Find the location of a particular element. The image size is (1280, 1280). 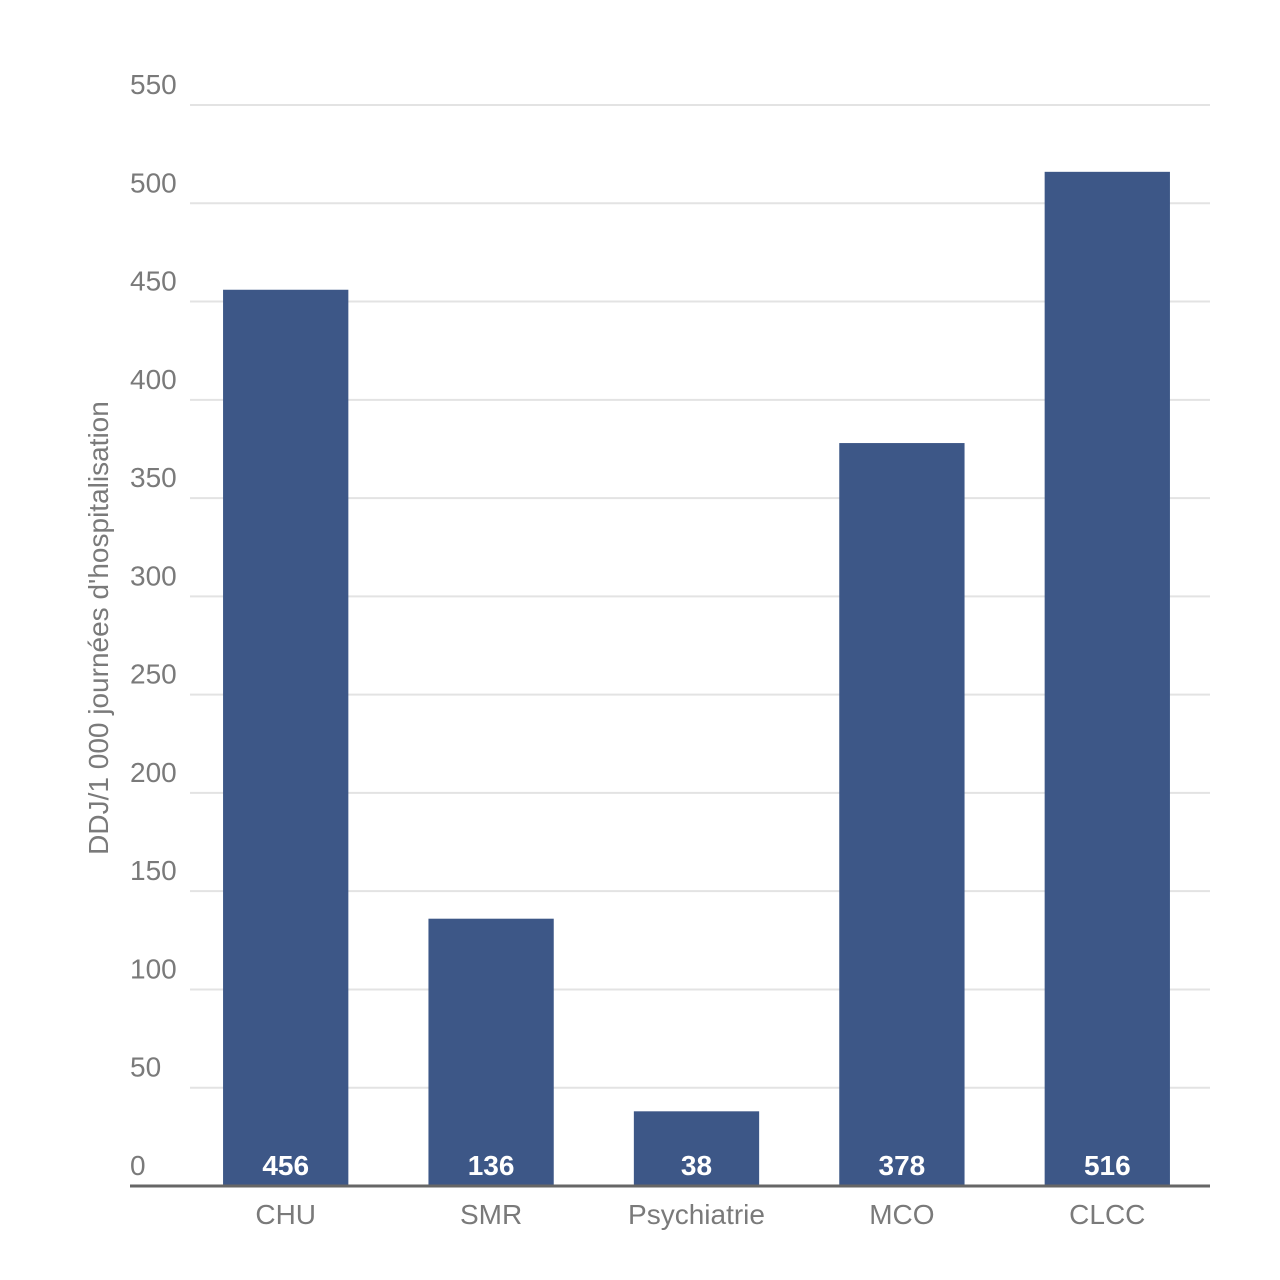

y-tick-label: 350 is located at coordinates (153, 477).